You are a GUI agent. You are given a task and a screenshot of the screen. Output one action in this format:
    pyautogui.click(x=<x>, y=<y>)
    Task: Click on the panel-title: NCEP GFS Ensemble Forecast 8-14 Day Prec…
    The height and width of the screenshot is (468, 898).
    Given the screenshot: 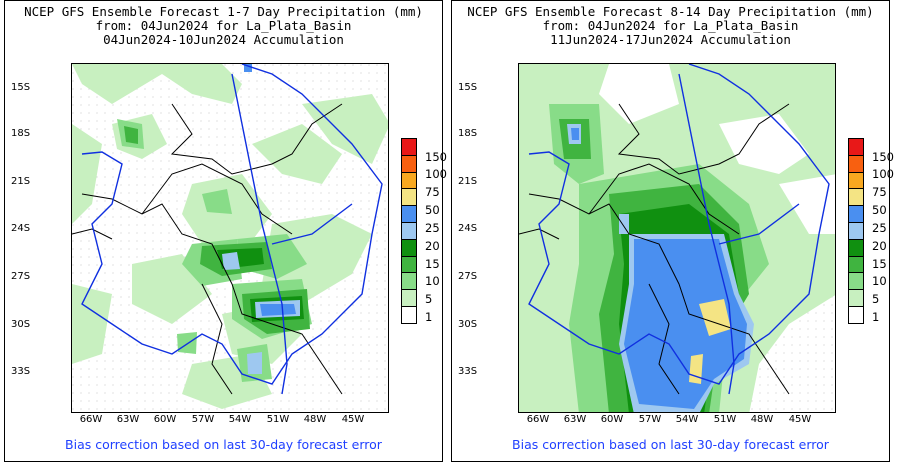 What is the action you would take?
    pyautogui.click(x=670, y=11)
    